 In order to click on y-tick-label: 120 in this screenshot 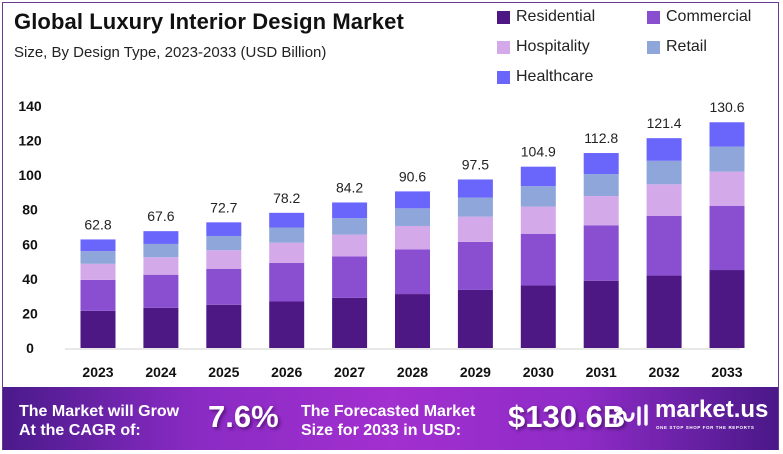, I will do `click(30, 141)`.